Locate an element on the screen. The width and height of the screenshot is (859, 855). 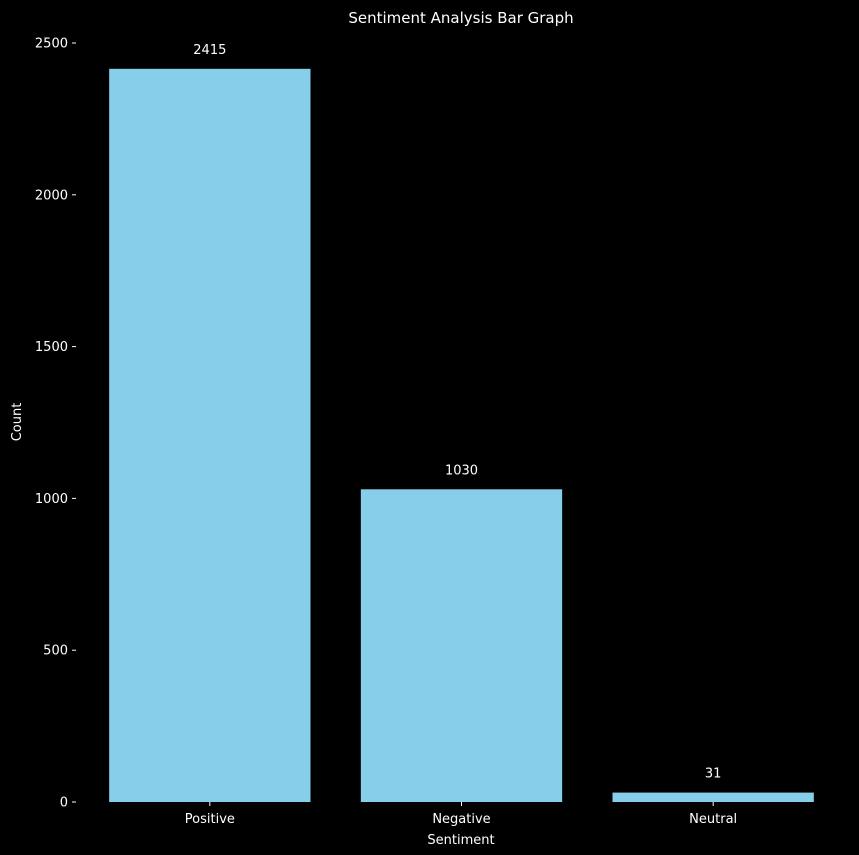
data-label: 31 is located at coordinates (713, 774).